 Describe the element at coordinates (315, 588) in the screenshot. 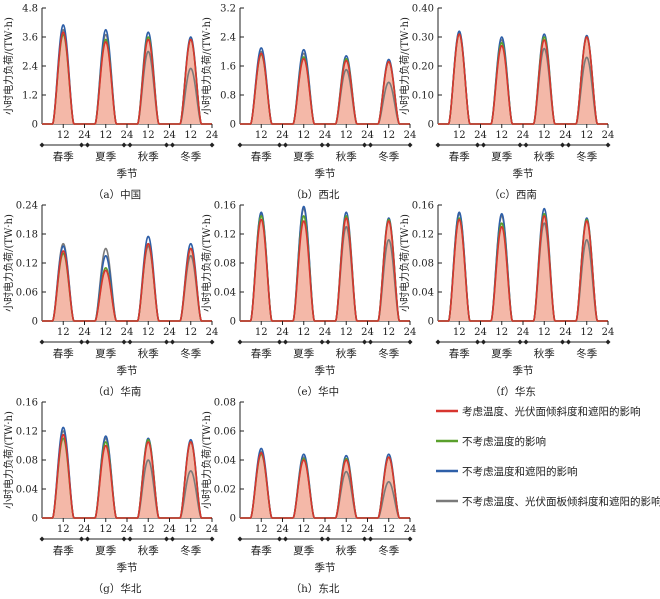

I see `chart-caption: （h）东北` at that location.